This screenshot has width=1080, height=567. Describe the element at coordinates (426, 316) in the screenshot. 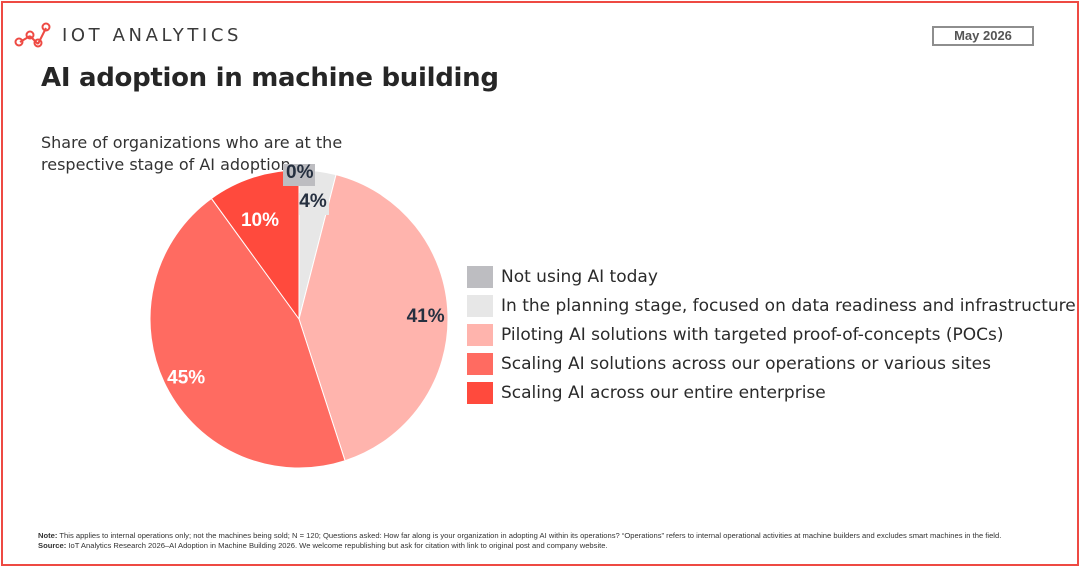

I see `data-label-piloting-ai-solutions-with-targeted-proo: 41%` at that location.